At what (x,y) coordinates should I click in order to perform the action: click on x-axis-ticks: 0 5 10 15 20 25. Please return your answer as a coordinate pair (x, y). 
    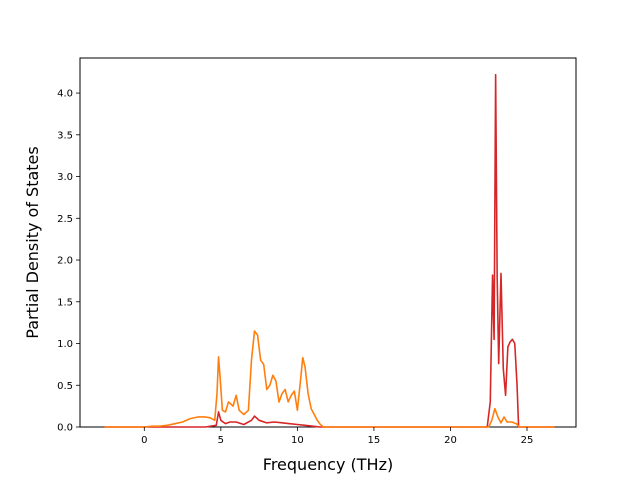
    Looking at the image, I should click on (337, 436).